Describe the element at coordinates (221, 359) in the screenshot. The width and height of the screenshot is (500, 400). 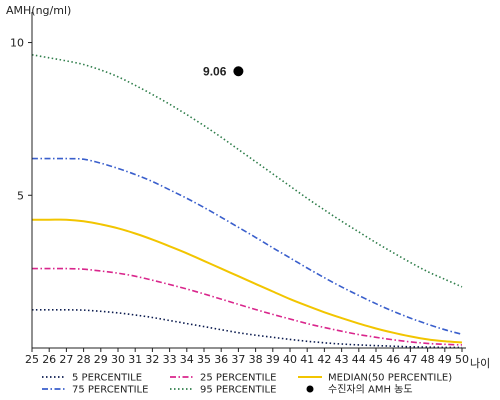
I see `x-tick-label: 36` at that location.